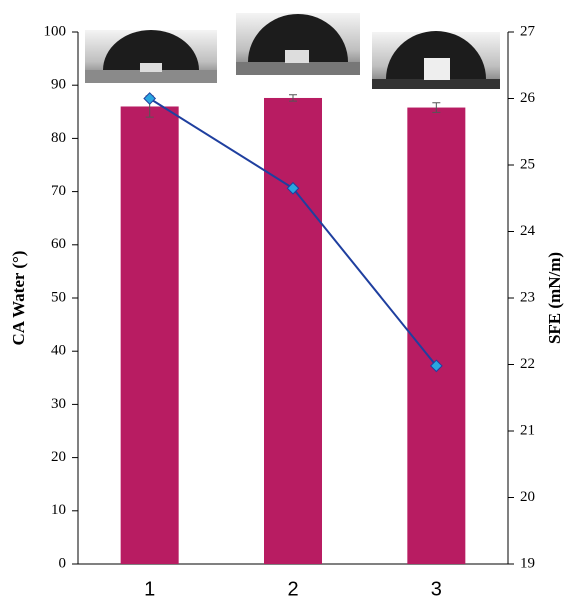 The height and width of the screenshot is (604, 568). I want to click on y2-tick-label: 26, so click(528, 98).